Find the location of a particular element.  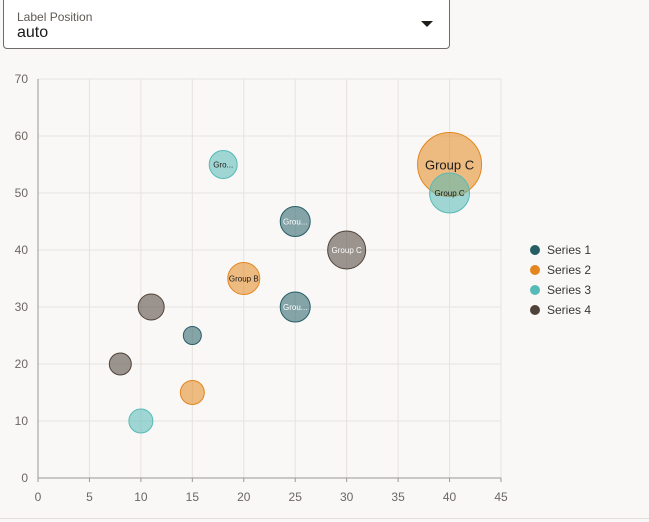

chevron-down-icon is located at coordinates (427, 24).